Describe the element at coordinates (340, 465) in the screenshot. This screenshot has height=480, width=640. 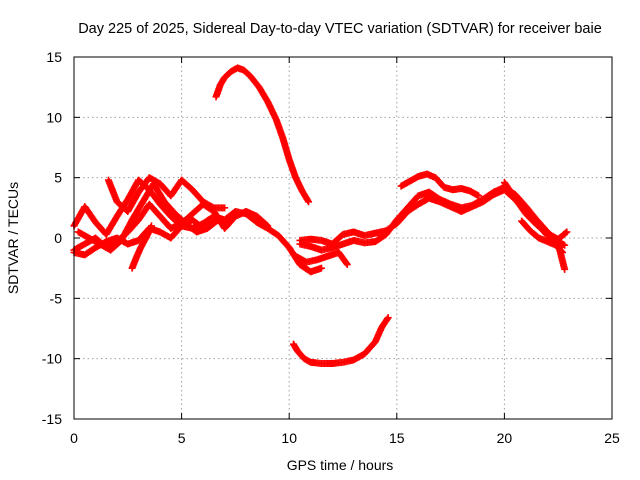
I see `x-axis-label: GPS time / hours` at that location.